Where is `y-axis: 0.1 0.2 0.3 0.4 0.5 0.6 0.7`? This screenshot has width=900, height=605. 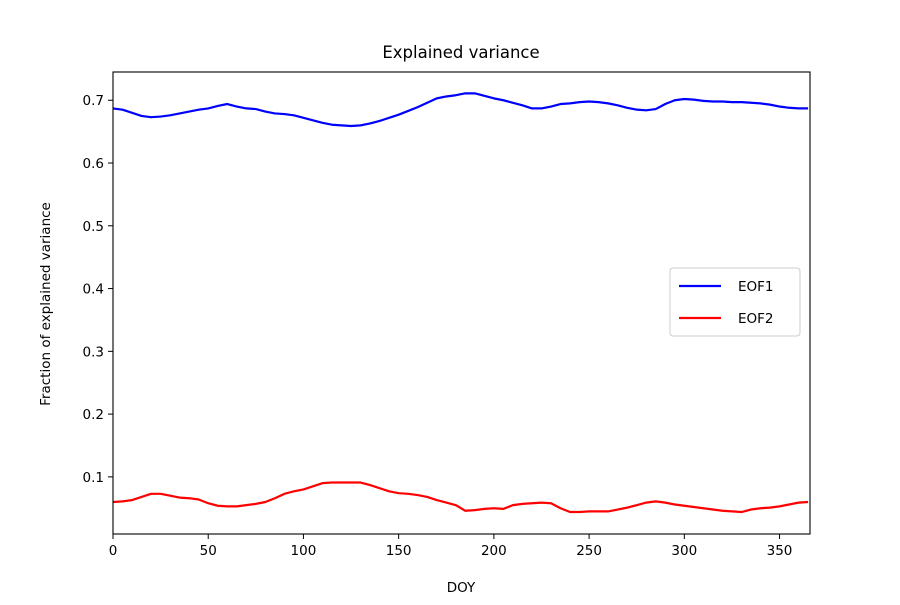
y-axis: 0.1 0.2 0.3 0.4 0.5 0.6 0.7 is located at coordinates (98, 289).